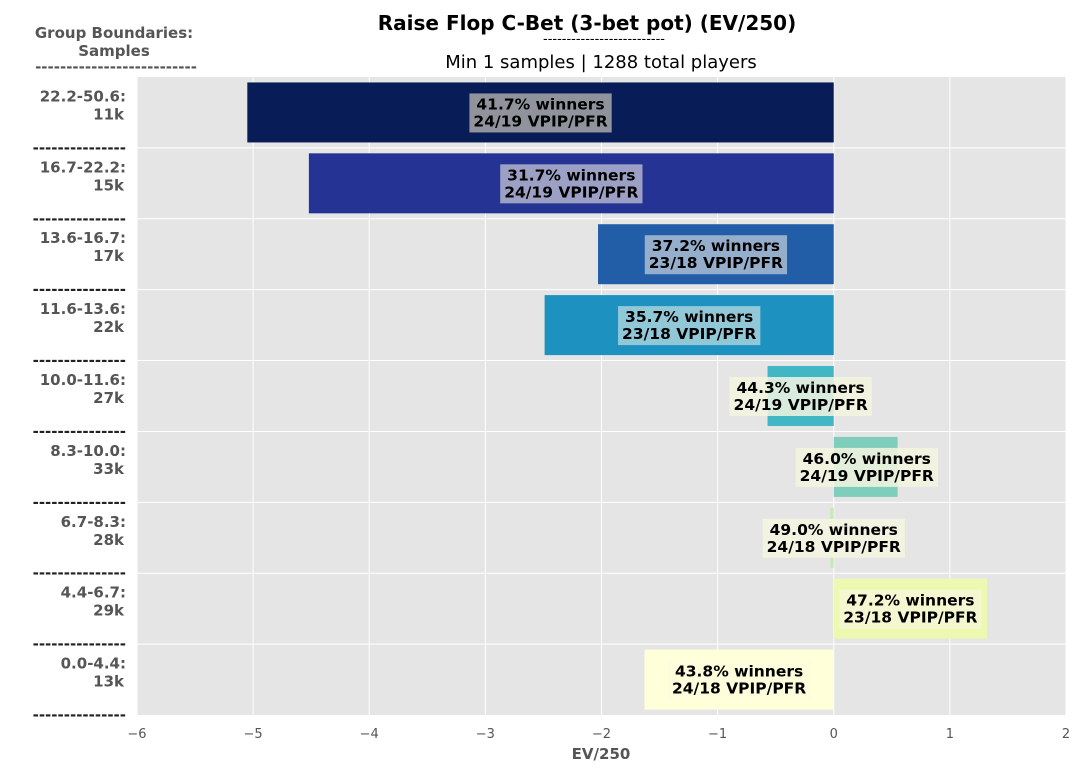 The height and width of the screenshot is (773, 1079). I want to click on group-samples-label: 33k, so click(109, 469).